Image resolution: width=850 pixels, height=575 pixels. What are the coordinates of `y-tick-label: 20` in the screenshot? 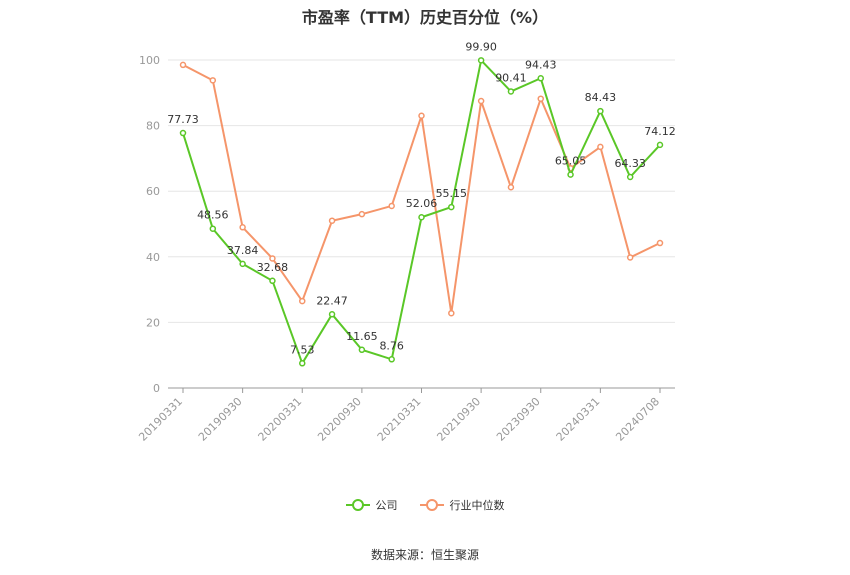 It's located at (153, 322).